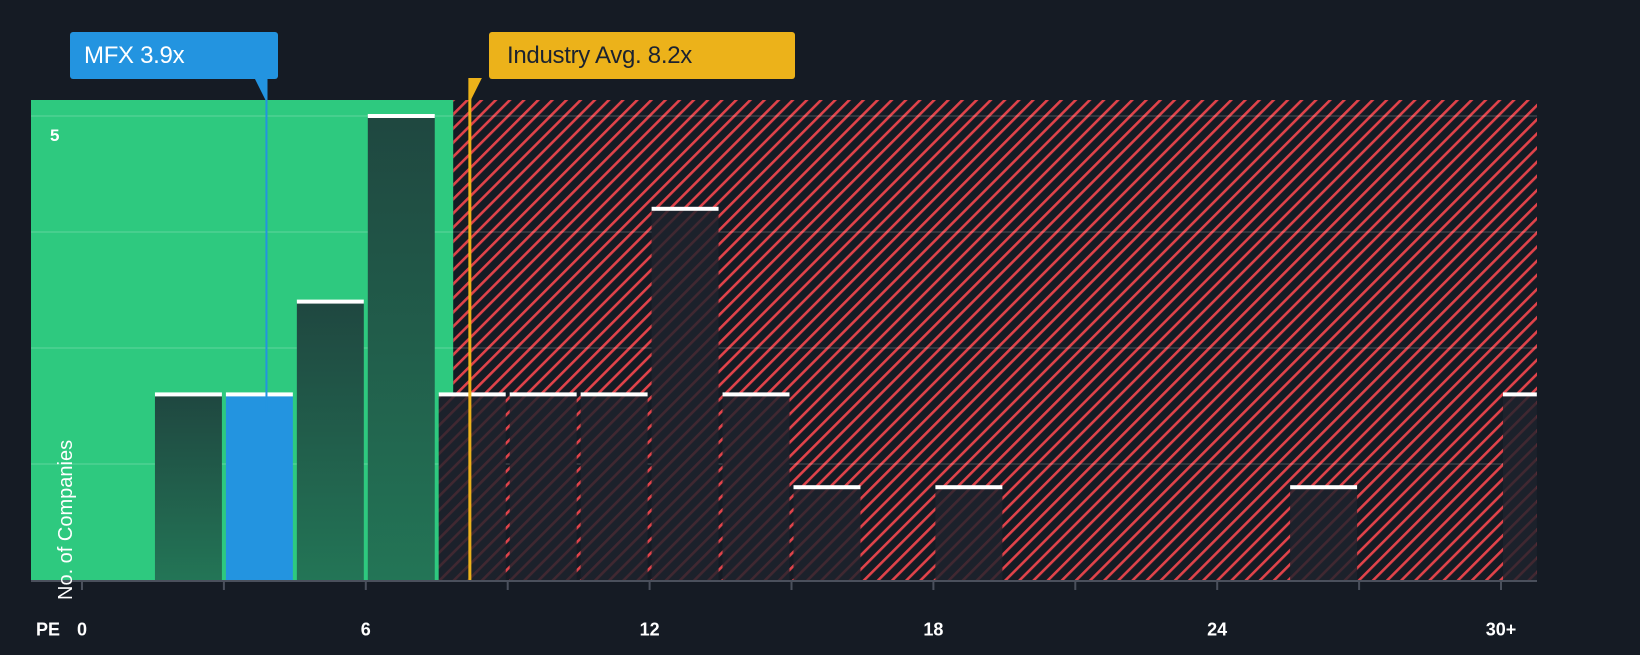 The height and width of the screenshot is (655, 1640). I want to click on industry-avg-label: Industry Avg. 8.2x, so click(599, 55).